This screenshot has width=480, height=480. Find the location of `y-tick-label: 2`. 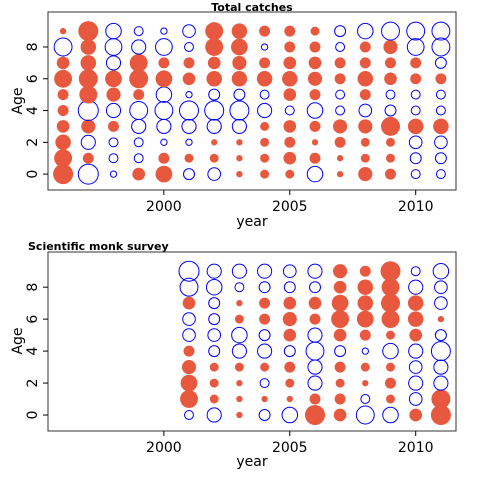

y-tick-label: 2 is located at coordinates (33, 383).